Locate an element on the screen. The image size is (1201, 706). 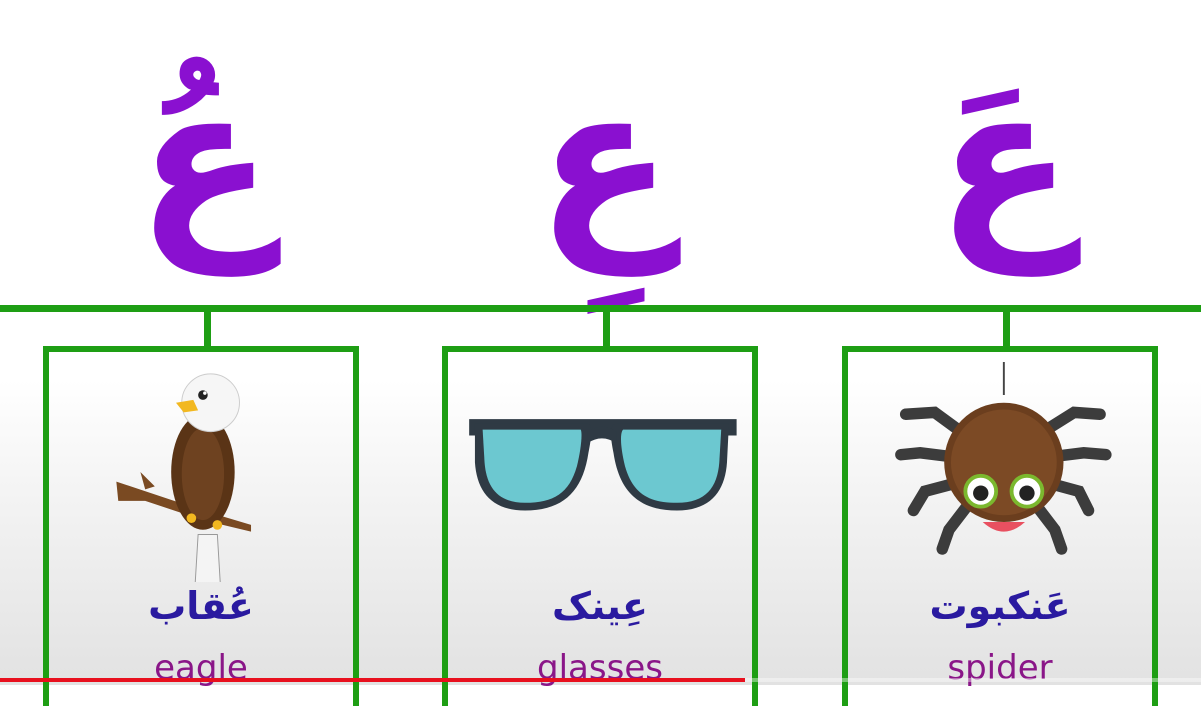
letter-ain-damma: عُ is located at coordinates (205, 160).